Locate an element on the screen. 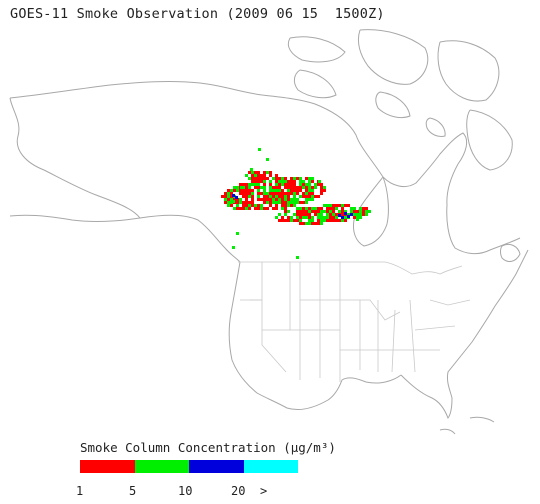  smoke-plumes is located at coordinates (296, 203).